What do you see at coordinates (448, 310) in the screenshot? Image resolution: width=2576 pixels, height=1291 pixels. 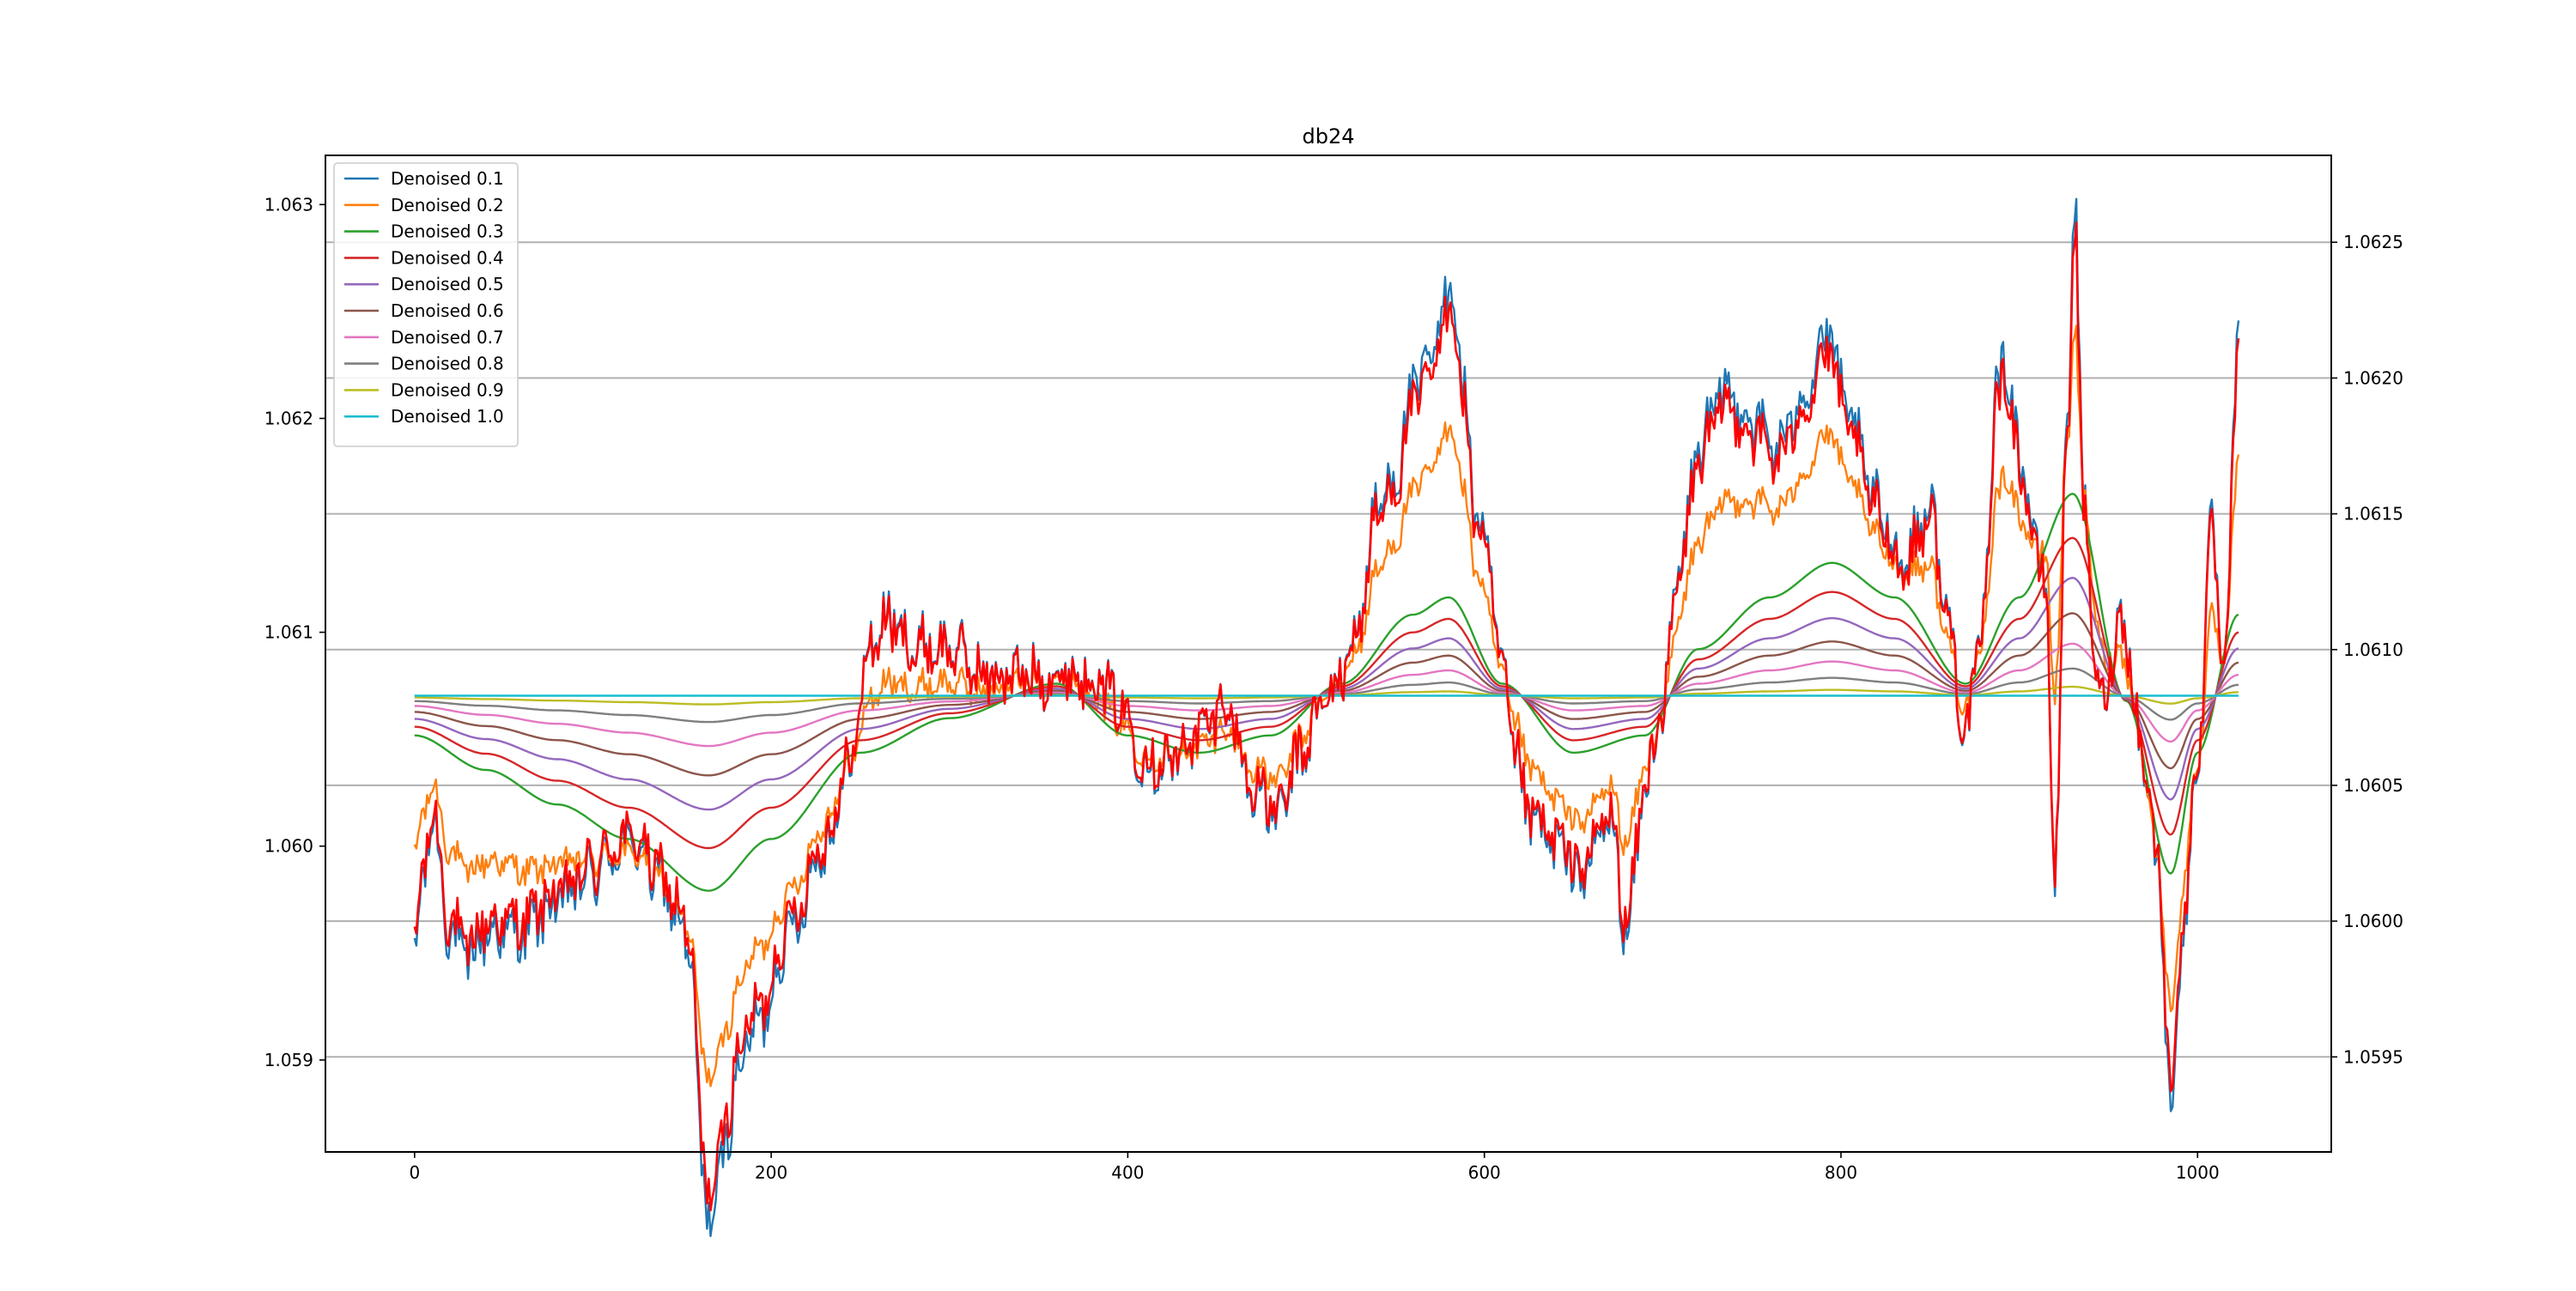 I see `legend-label: Denoised 0.6` at bounding box center [448, 310].